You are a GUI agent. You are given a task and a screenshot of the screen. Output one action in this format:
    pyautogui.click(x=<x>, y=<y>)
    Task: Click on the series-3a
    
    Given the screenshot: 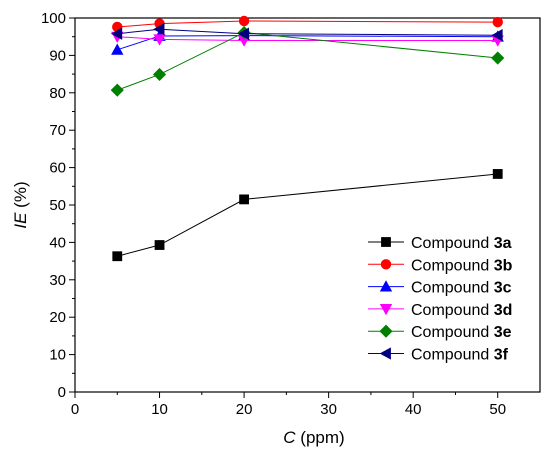 What is the action you would take?
    pyautogui.click(x=307, y=215)
    